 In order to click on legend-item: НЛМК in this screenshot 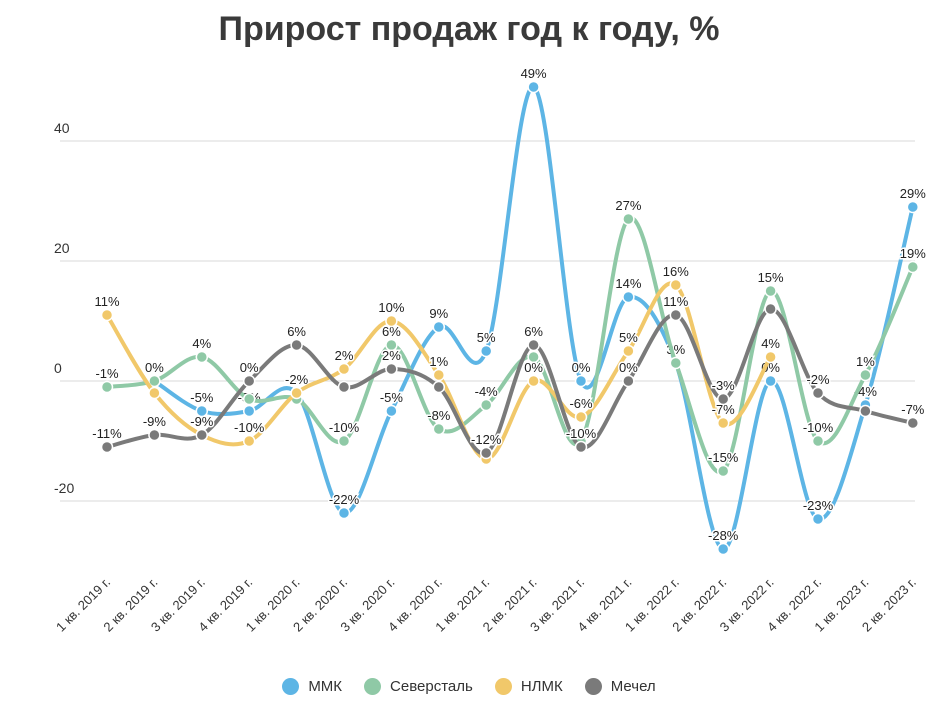, I will do `click(528, 686)`.